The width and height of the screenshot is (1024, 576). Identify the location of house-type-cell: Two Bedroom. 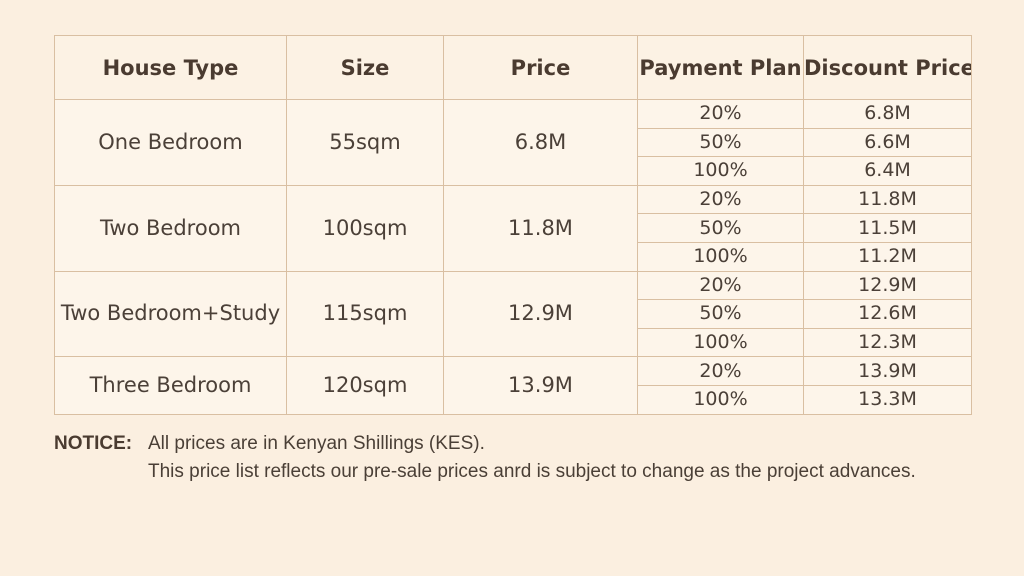
(170, 228).